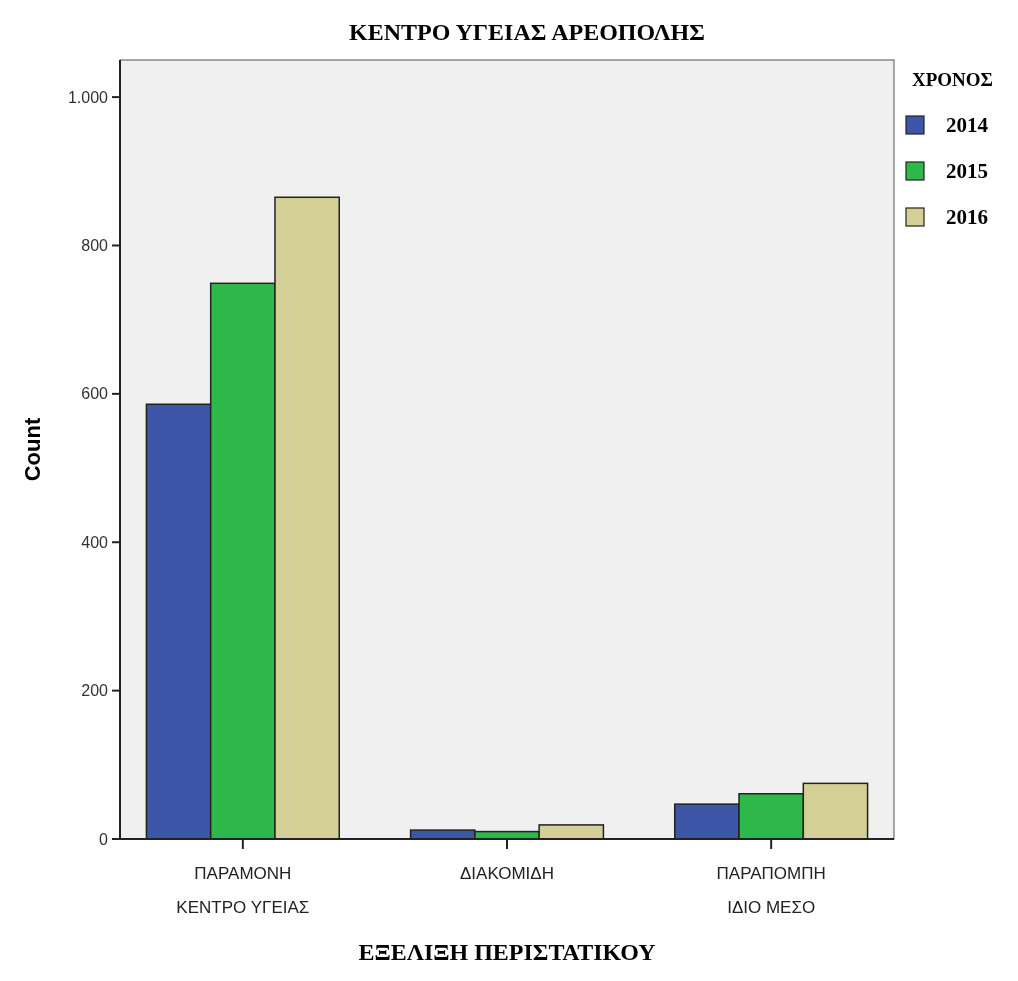  What do you see at coordinates (95, 542) in the screenshot?
I see `y-tick-label: 400` at bounding box center [95, 542].